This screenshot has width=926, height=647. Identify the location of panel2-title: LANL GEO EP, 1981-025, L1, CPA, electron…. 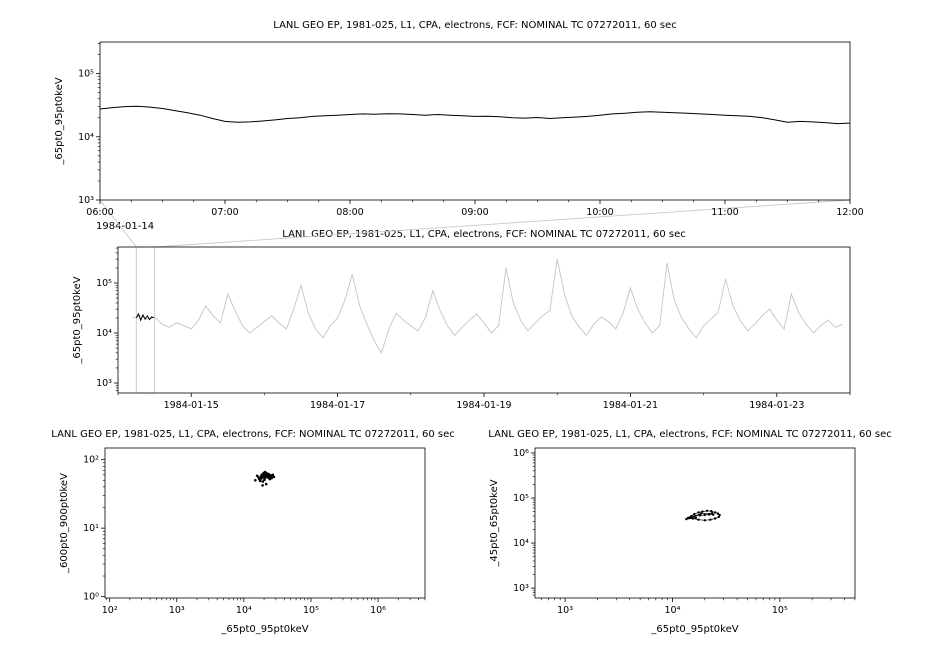
(483, 234).